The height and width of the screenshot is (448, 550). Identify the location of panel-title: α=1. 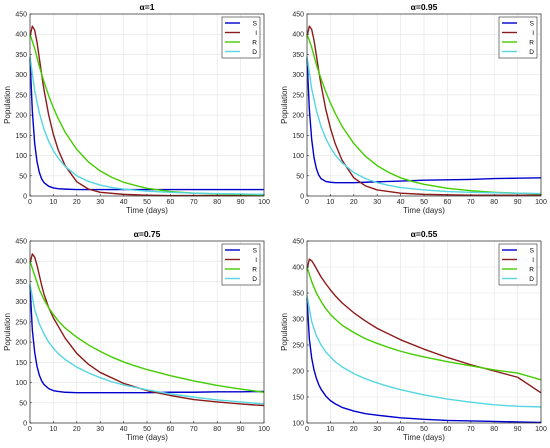
(147, 7).